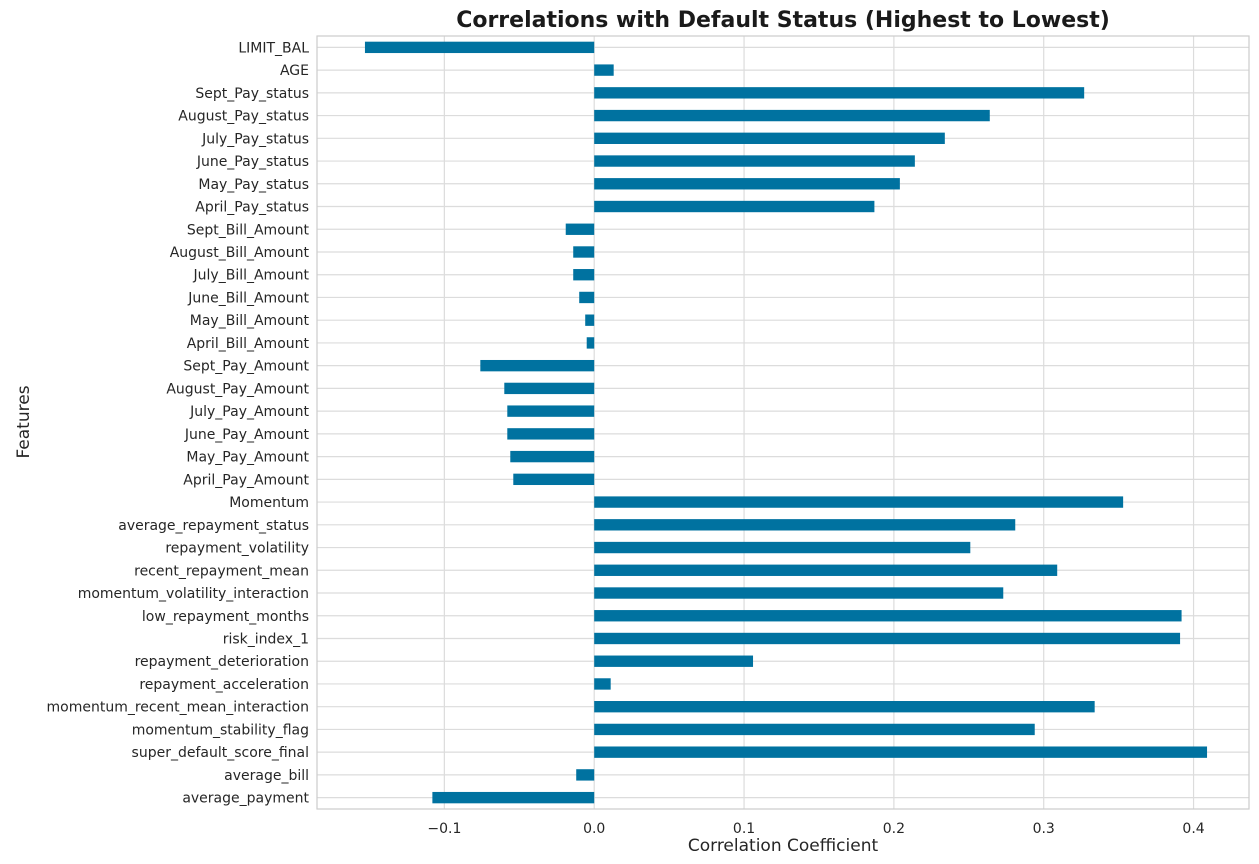 This screenshot has height=864, width=1259. What do you see at coordinates (294, 71) in the screenshot?
I see `y-tick-label: AGE` at bounding box center [294, 71].